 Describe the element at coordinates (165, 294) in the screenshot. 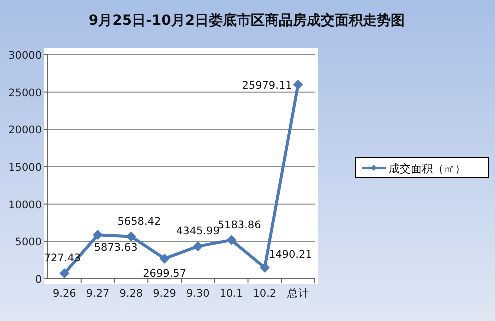

I see `x-tick-label: 9.29` at that location.